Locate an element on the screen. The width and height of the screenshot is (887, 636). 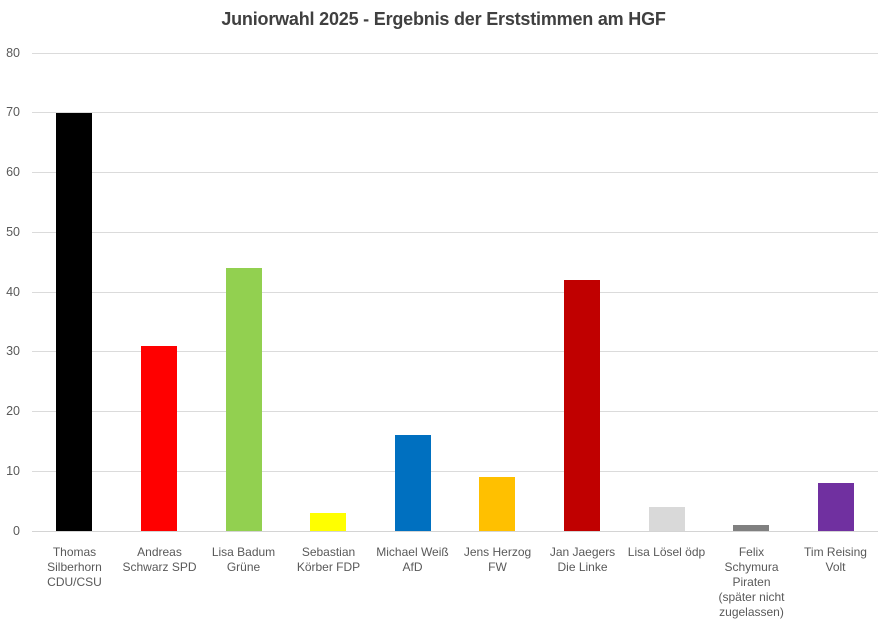
x-axis-label-fdp: Sebastian Körber FDP is located at coordinates (328, 559).